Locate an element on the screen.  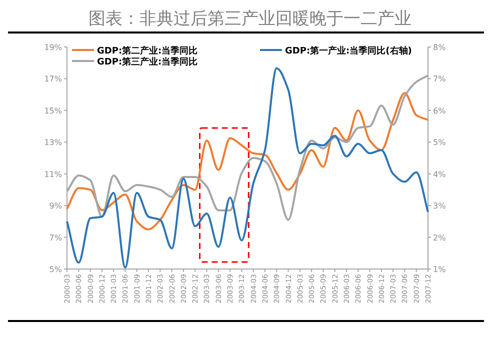
y-tick-label: 19% is located at coordinates (53, 47).